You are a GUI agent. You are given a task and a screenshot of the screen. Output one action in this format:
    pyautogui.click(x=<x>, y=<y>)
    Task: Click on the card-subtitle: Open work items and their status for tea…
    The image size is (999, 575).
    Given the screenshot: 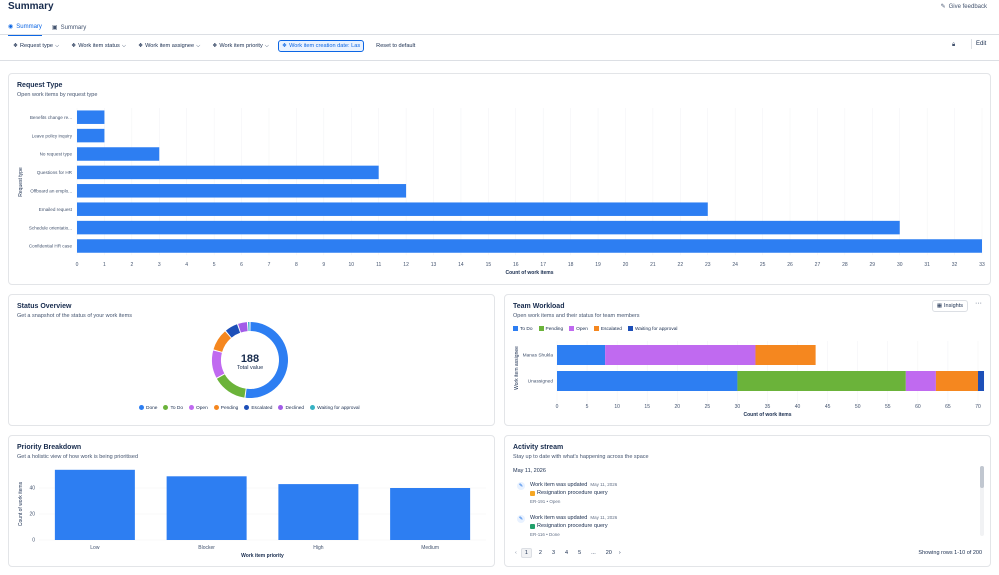 What is the action you would take?
    pyautogui.click(x=576, y=316)
    